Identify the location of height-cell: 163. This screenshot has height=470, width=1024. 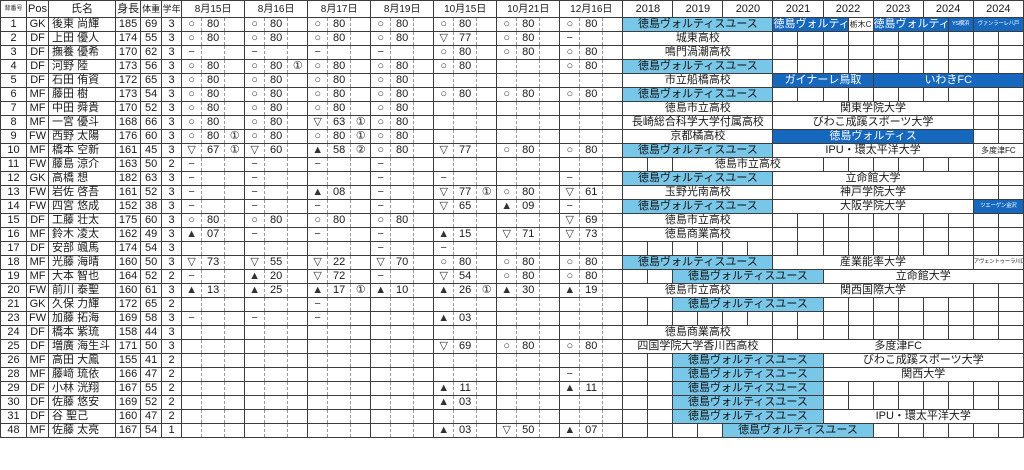
(128, 164).